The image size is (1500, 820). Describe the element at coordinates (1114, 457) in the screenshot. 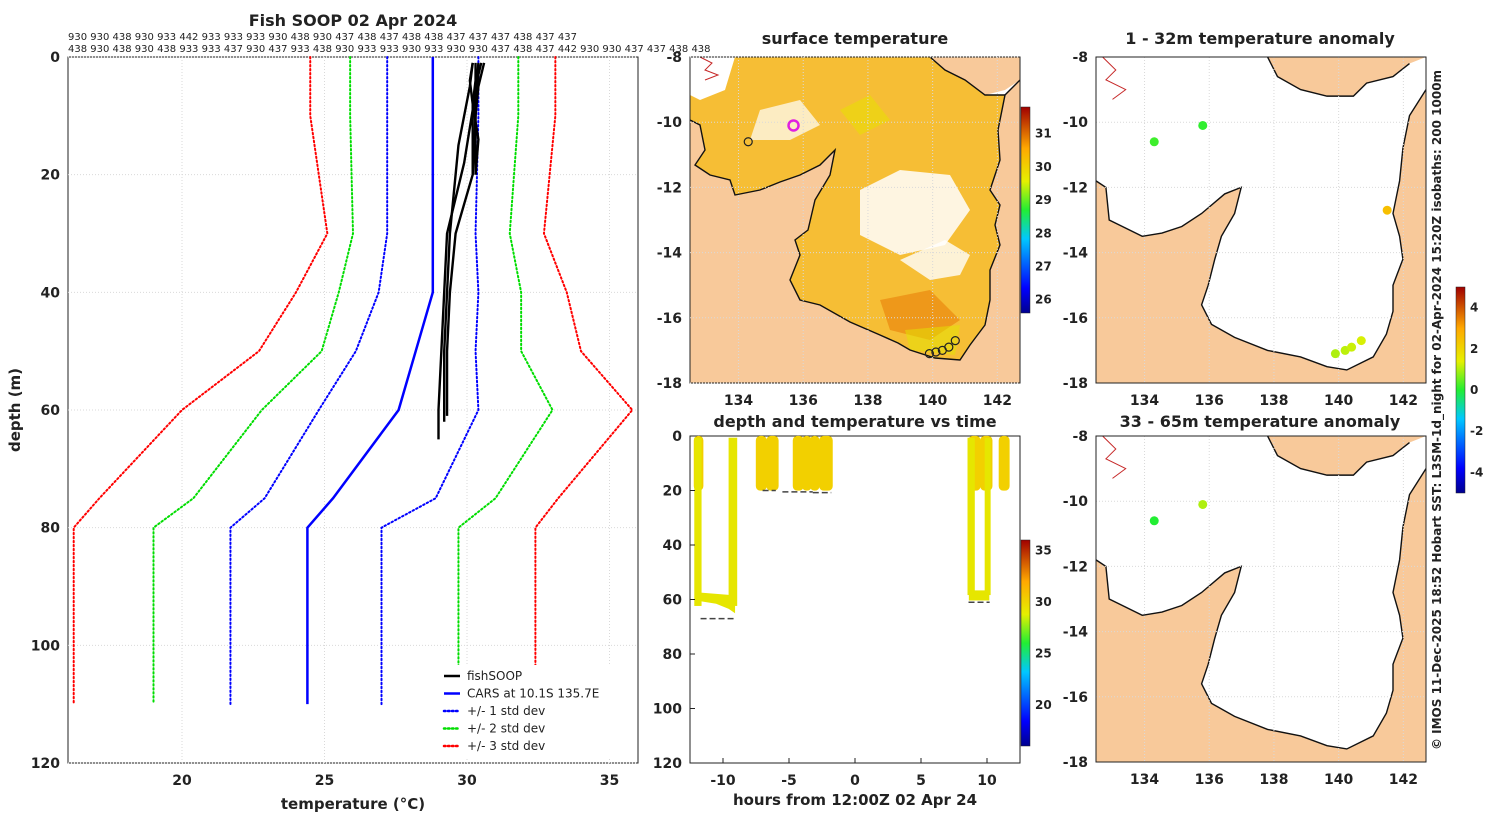

I see `anomaly-deep-isobath` at that location.